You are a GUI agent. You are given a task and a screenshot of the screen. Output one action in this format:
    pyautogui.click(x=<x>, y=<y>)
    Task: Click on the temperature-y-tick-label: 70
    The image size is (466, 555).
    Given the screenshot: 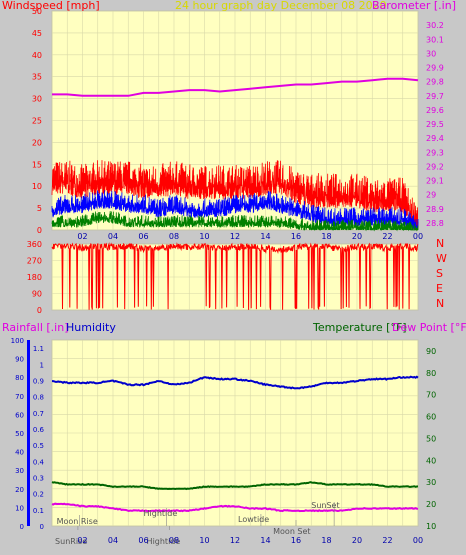 What is the action you would take?
    pyautogui.click(x=431, y=395)
    